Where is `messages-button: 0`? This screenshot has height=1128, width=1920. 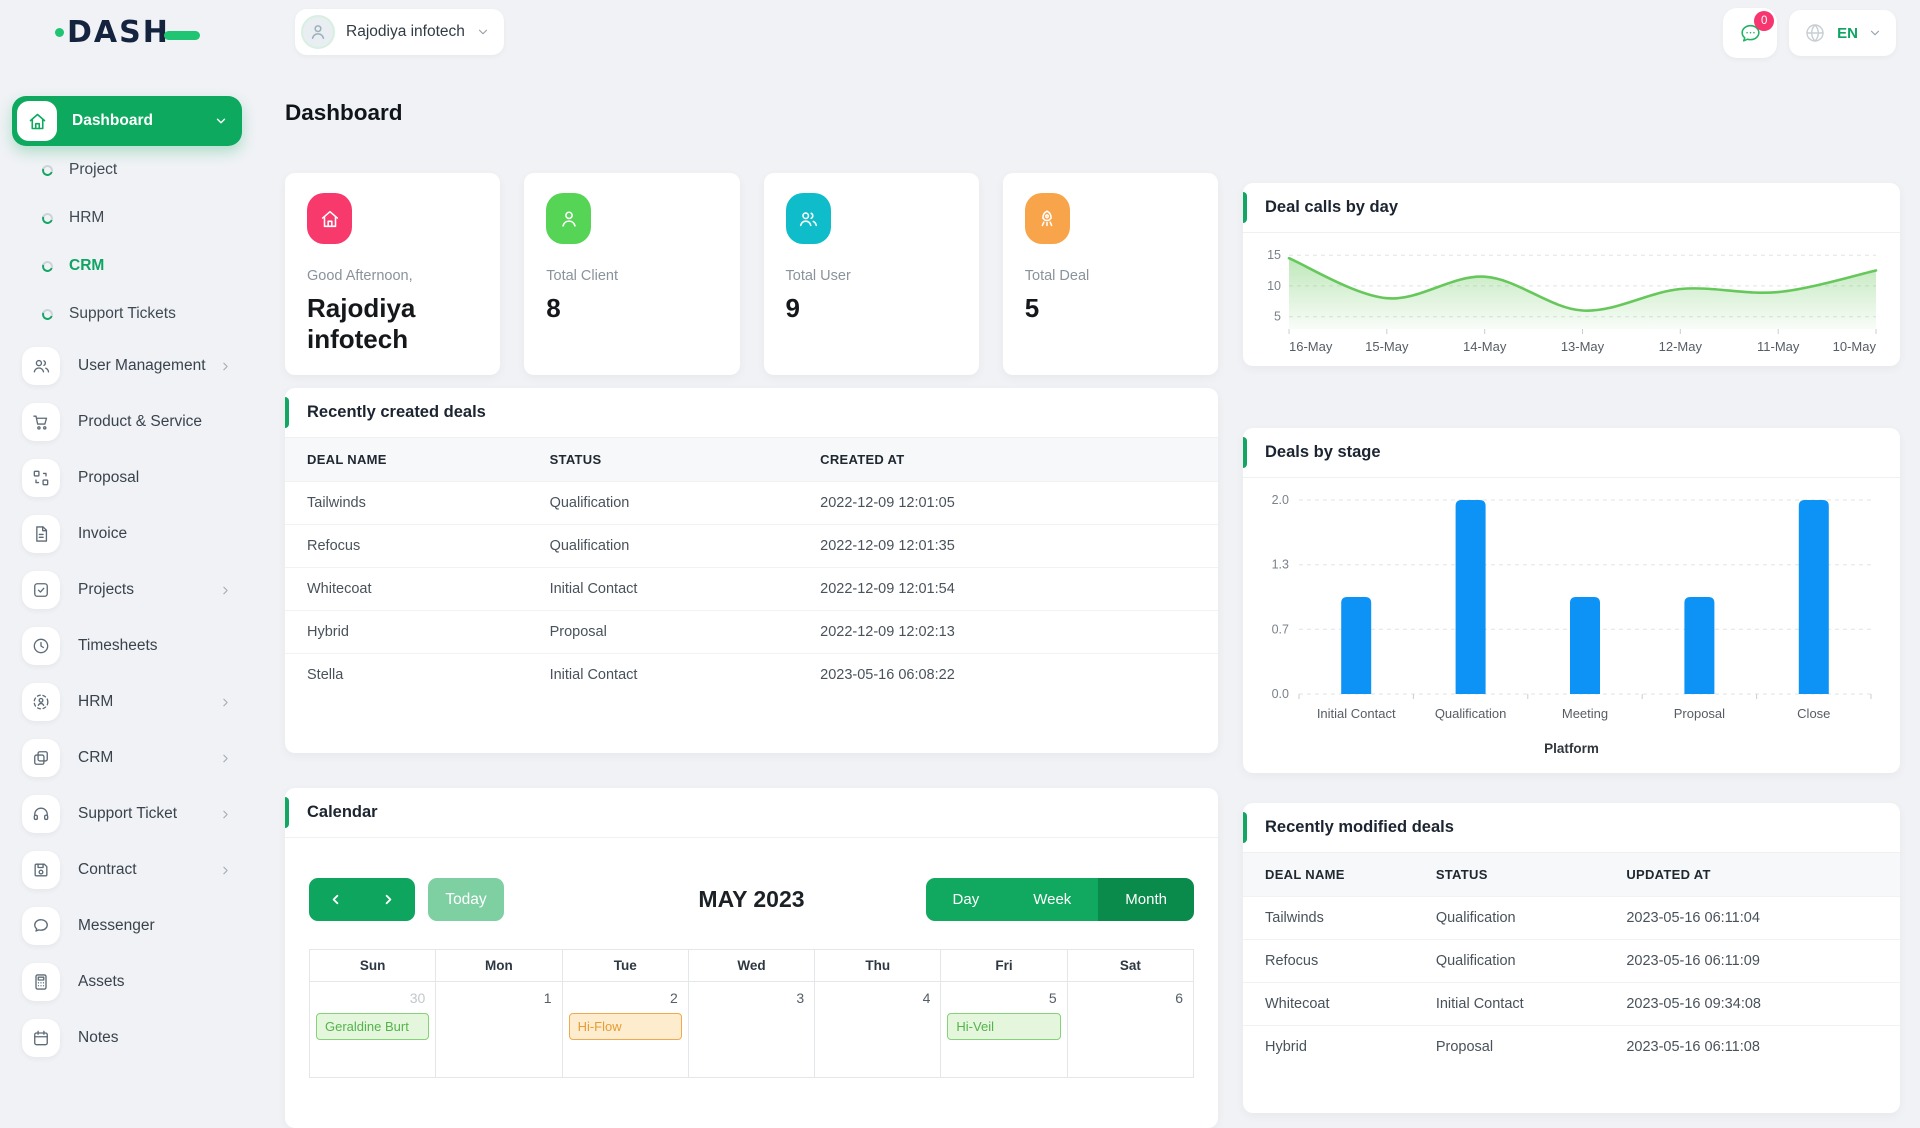 messages-button: 0 is located at coordinates (1750, 33).